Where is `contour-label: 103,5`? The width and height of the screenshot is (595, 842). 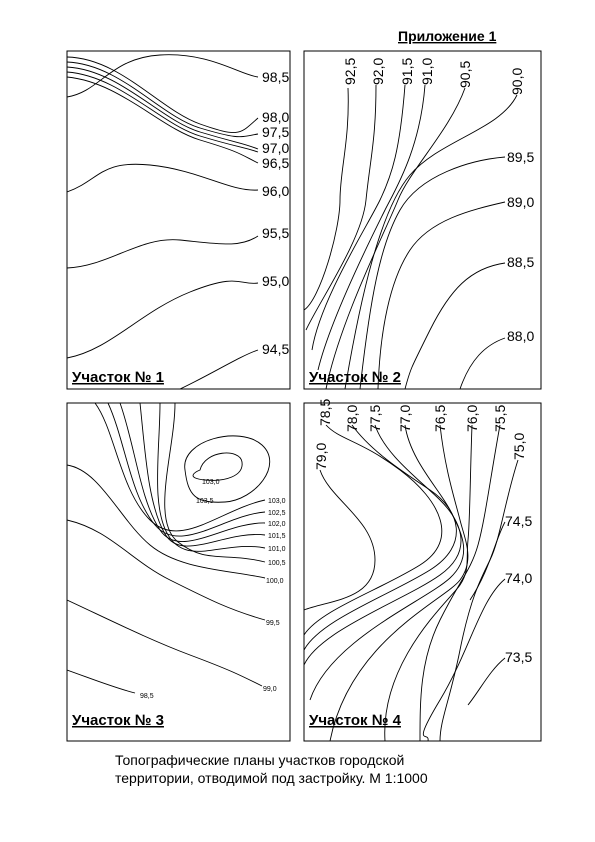 contour-label: 103,5 is located at coordinates (205, 501).